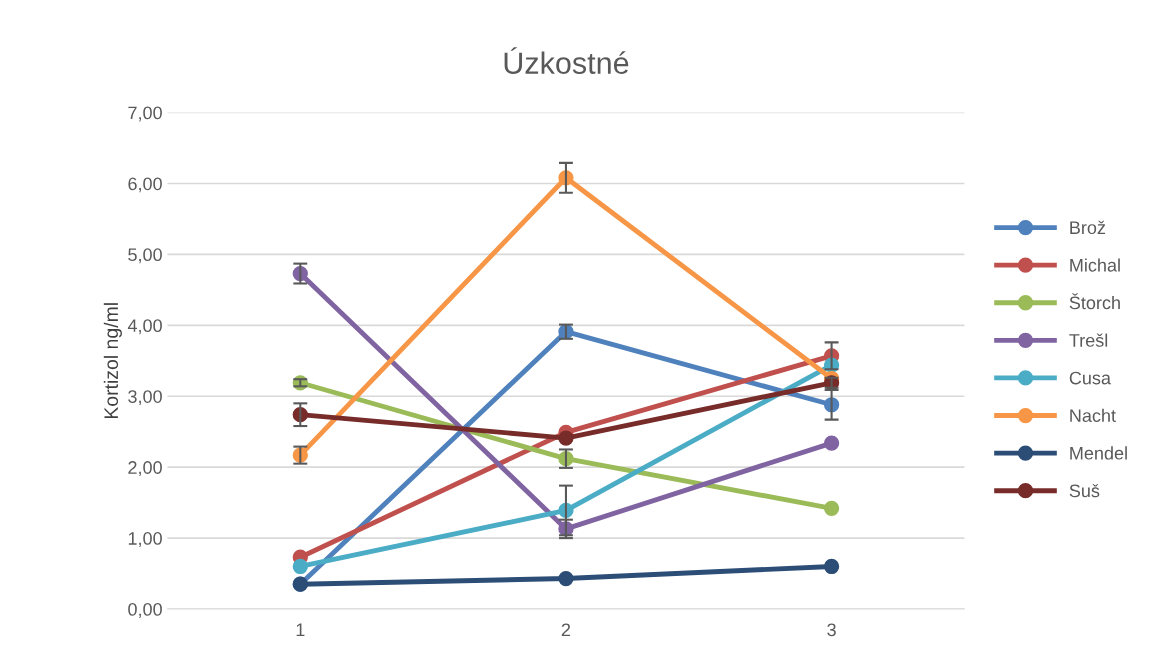 Image resolution: width=1155 pixels, height=662 pixels. I want to click on x-tick-label: 2, so click(566, 630).